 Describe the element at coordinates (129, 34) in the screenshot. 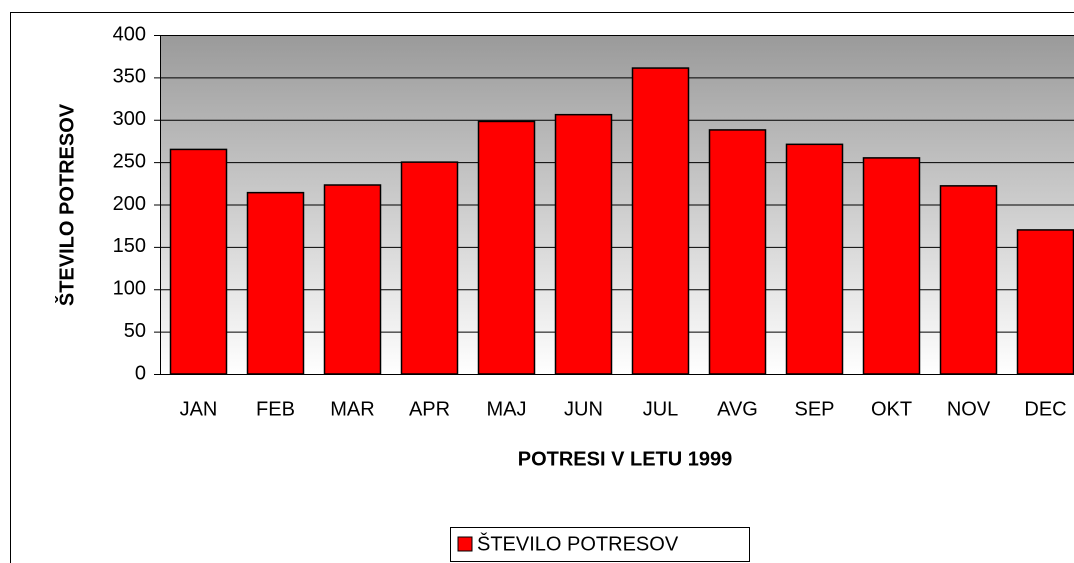

I see `y-tick-label: 400` at that location.